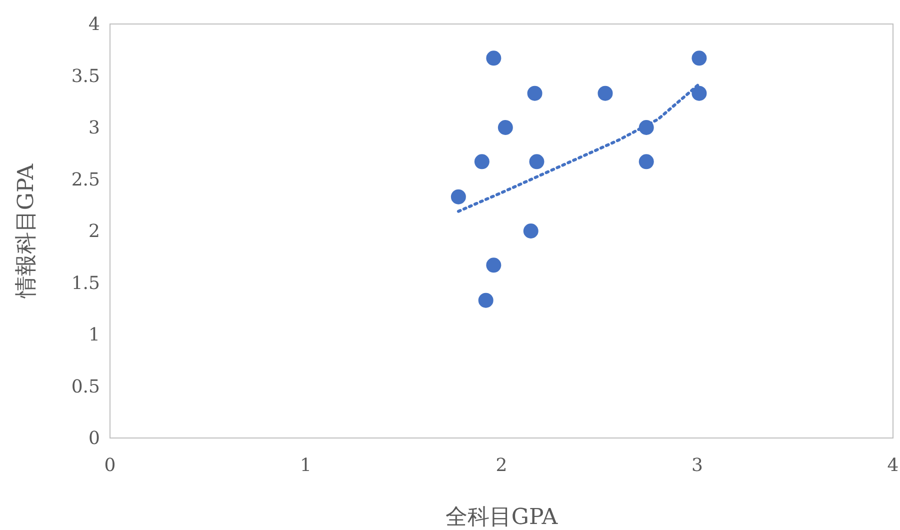 This screenshot has width=900, height=530. Describe the element at coordinates (94, 335) in the screenshot. I see `y-tick-label: 1` at that location.